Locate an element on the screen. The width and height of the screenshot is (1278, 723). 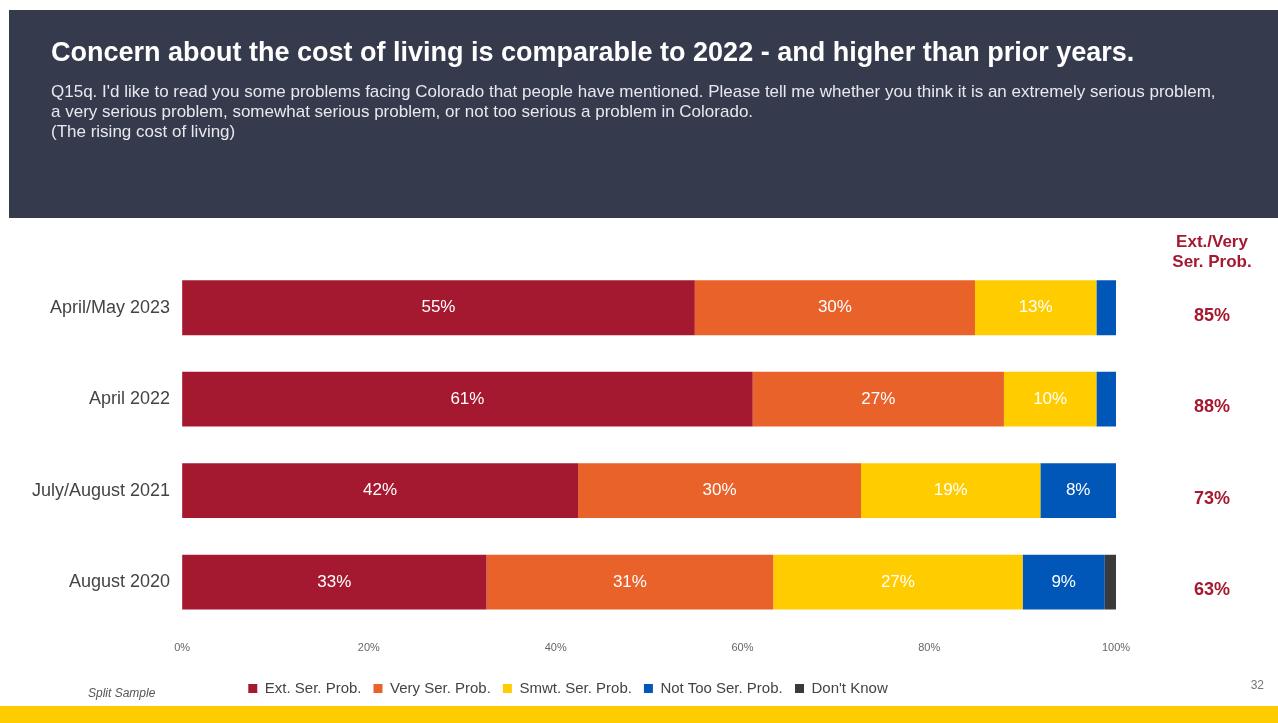
data-label: 55% is located at coordinates (438, 307).